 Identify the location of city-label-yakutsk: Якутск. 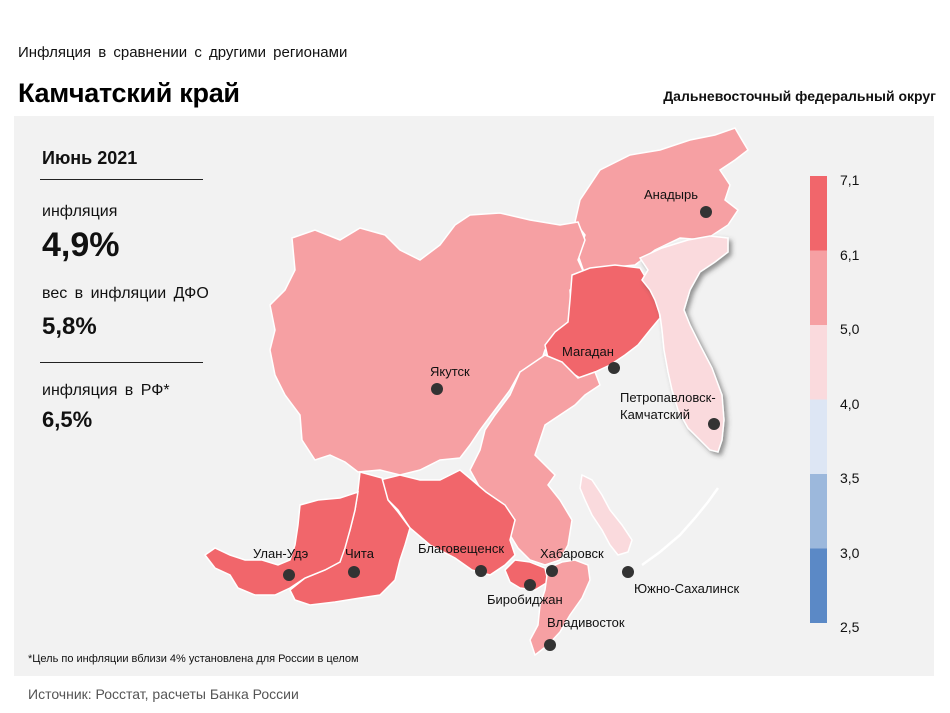
(450, 371).